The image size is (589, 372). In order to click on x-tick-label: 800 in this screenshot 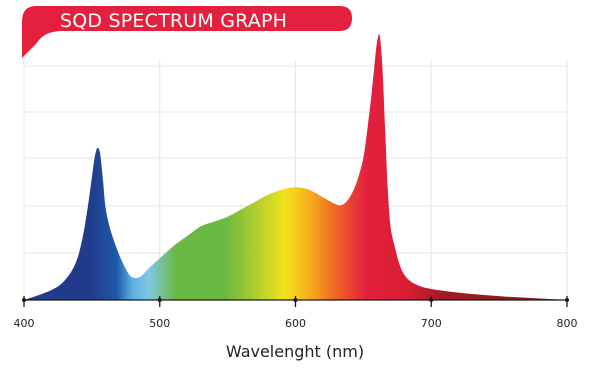, I will do `click(567, 323)`.